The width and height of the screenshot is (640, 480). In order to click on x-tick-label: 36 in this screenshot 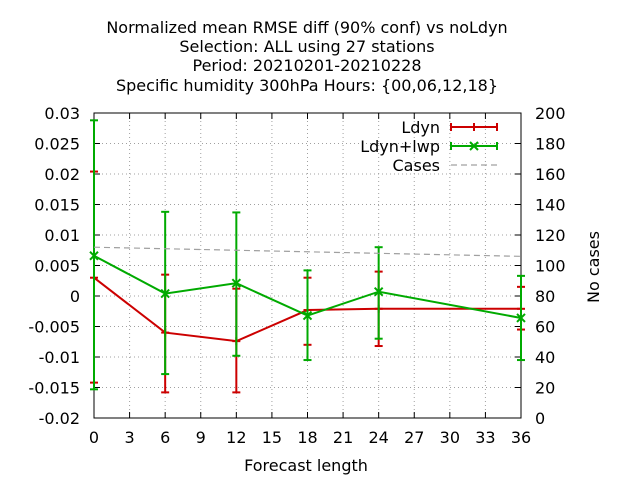, I will do `click(521, 437)`.